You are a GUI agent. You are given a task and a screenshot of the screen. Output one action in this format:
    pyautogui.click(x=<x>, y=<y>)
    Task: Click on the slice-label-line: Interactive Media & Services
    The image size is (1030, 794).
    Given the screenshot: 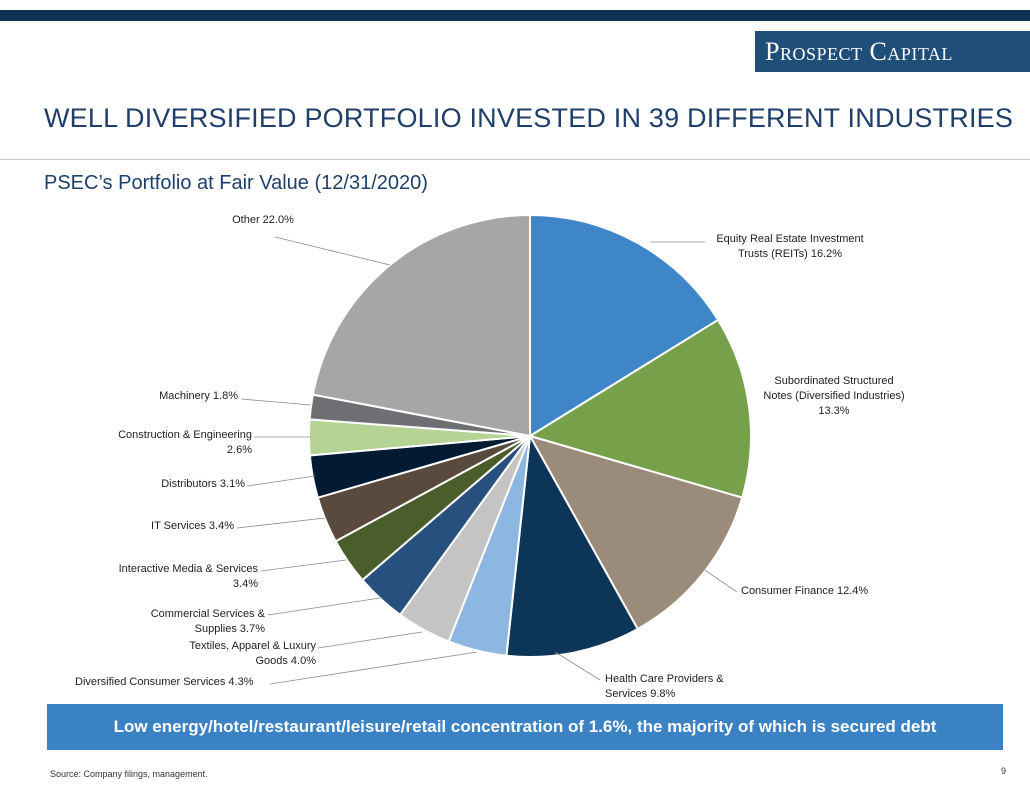 What is the action you would take?
    pyautogui.click(x=189, y=569)
    